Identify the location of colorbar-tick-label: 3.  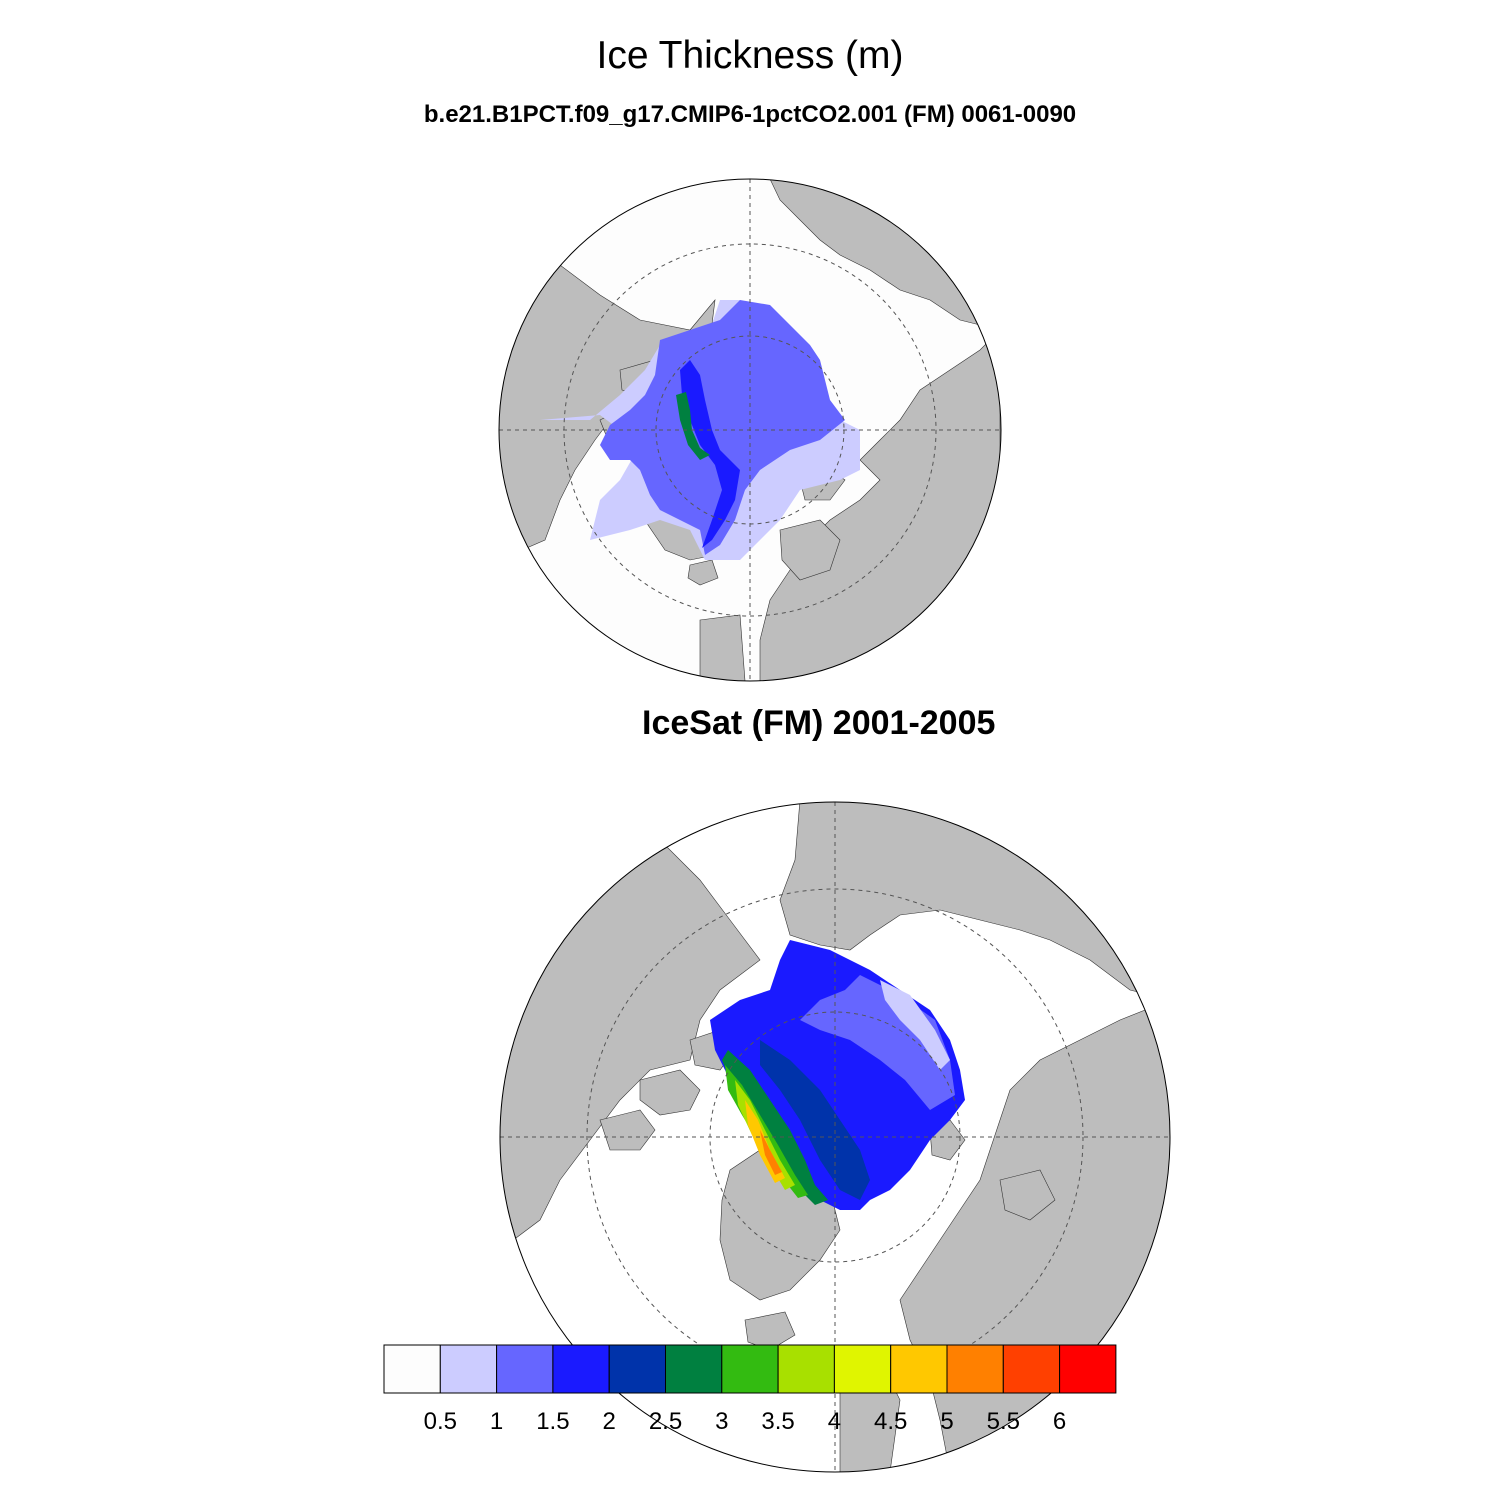
(721, 1421).